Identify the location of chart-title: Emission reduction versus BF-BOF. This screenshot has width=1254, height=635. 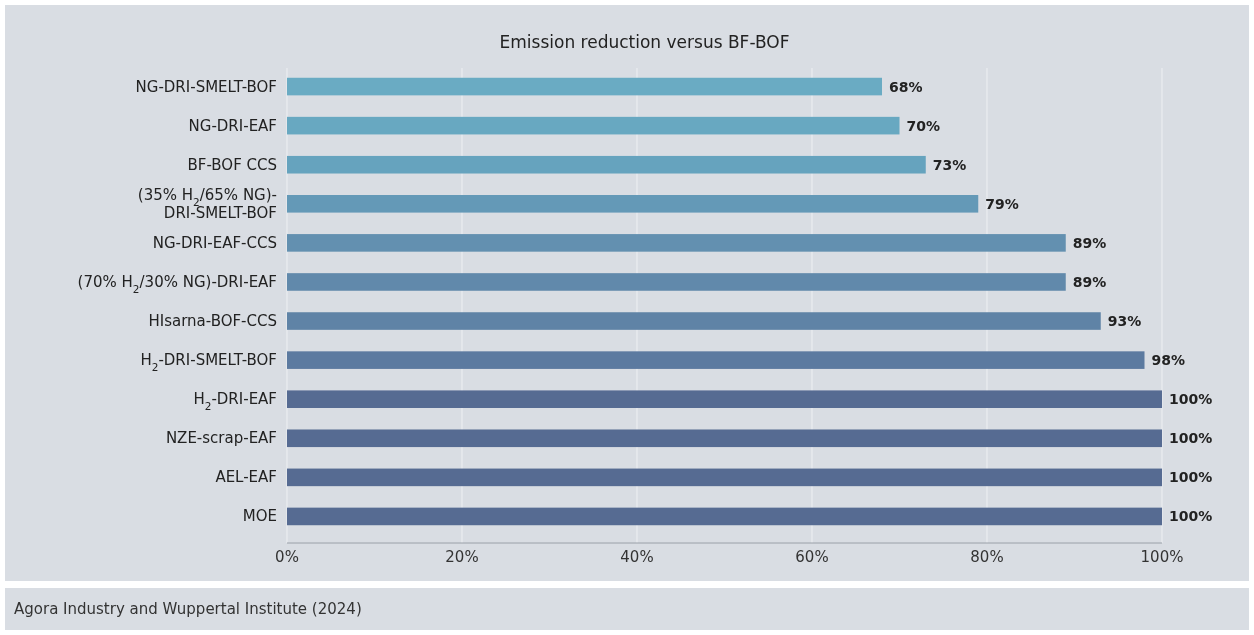
(644, 42).